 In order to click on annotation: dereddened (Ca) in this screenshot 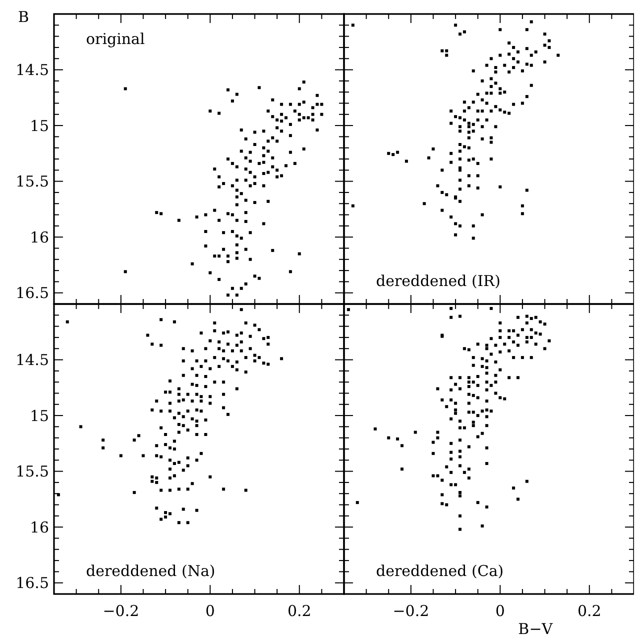, I will do `click(440, 571)`.